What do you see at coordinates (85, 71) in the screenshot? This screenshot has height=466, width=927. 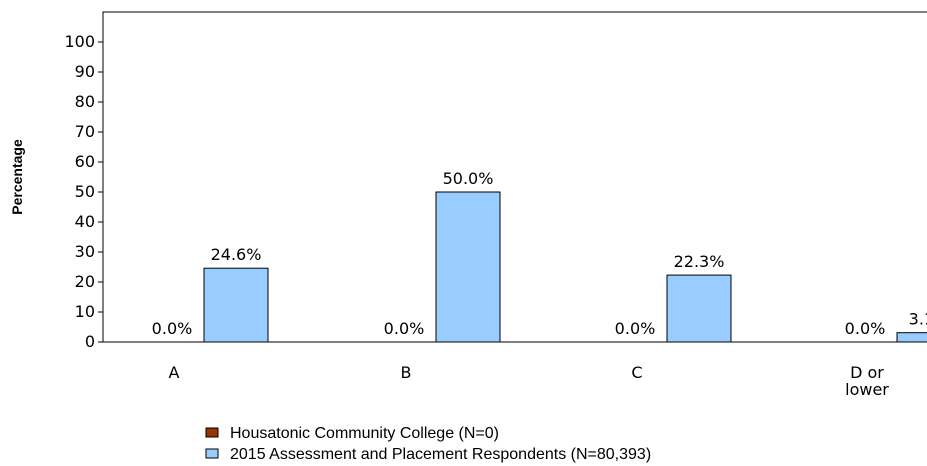 I see `y-tick-label: 90` at bounding box center [85, 71].